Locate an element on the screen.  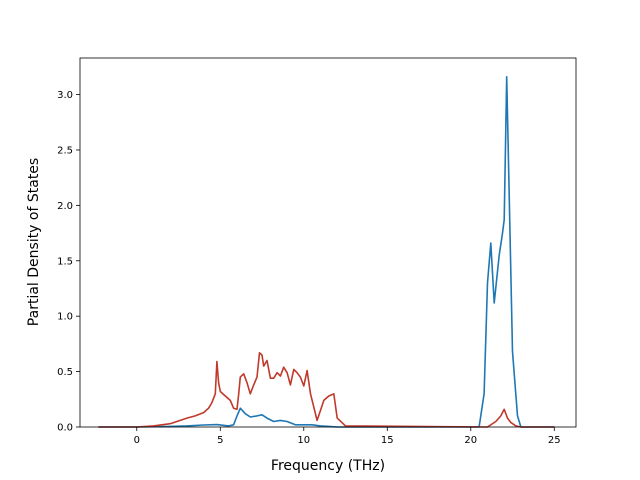
y-tick-label: 3.0 is located at coordinates (65, 95).